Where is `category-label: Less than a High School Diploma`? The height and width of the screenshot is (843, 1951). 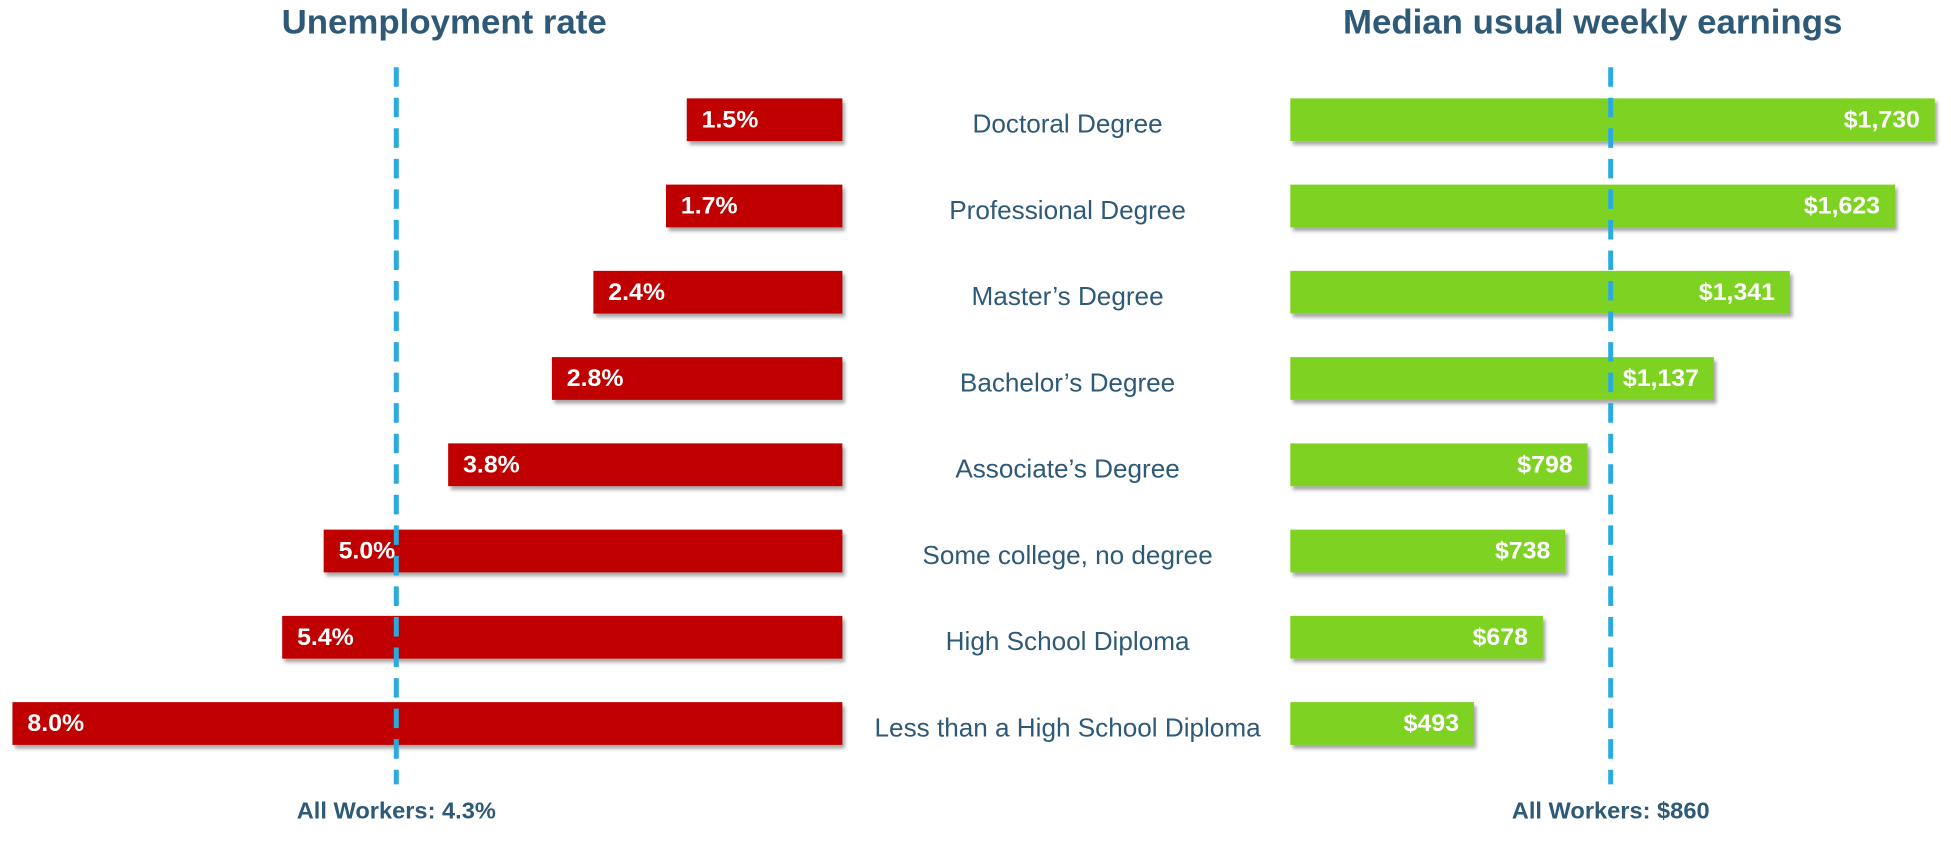
category-label: Less than a High School Diploma is located at coordinates (1068, 729).